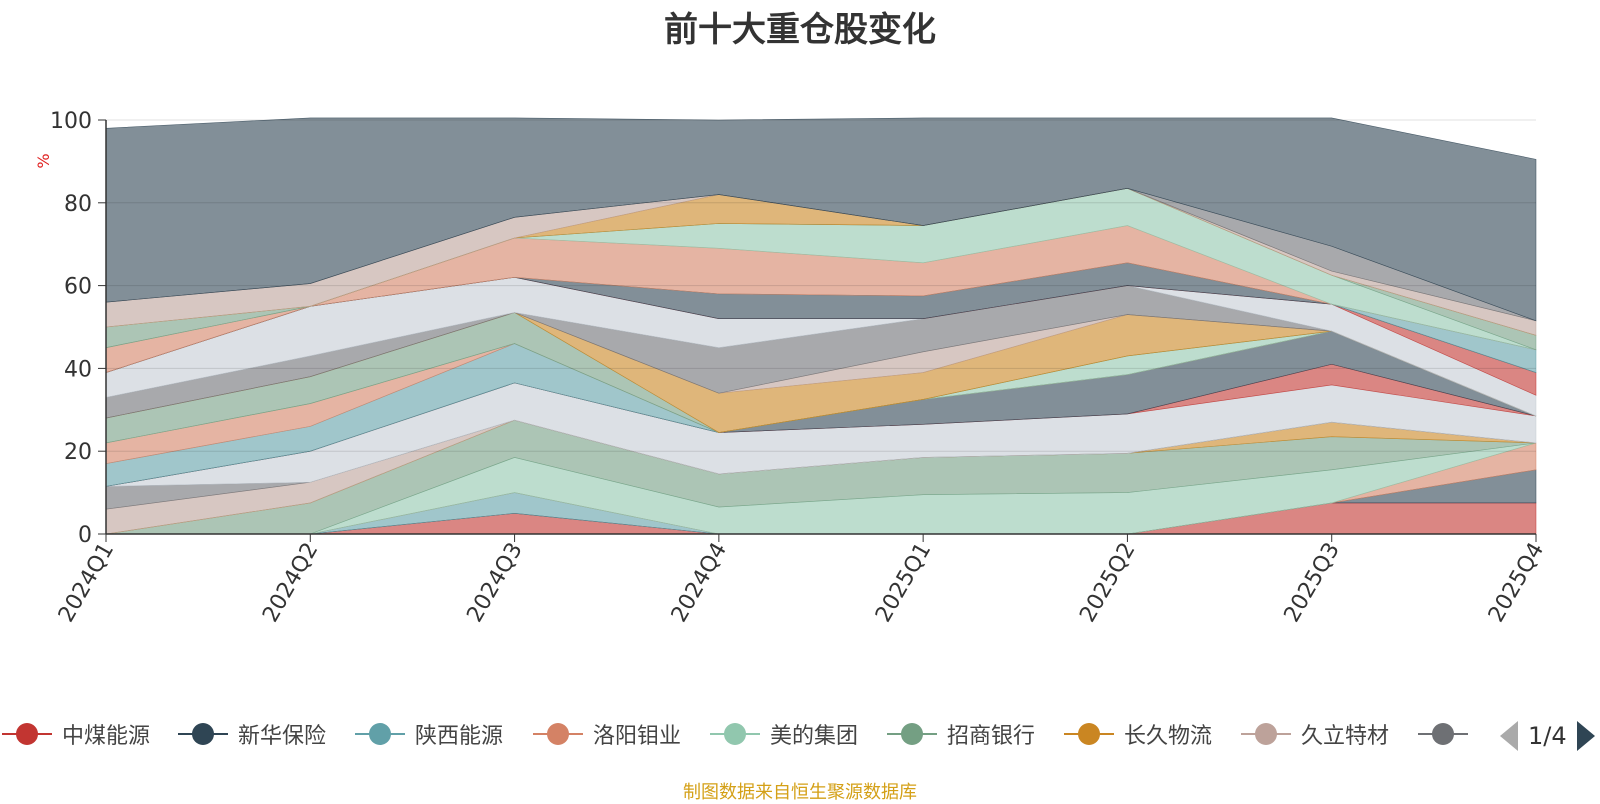 This screenshot has width=1600, height=804. I want to click on legend-item: 招商银行, so click(961, 734).